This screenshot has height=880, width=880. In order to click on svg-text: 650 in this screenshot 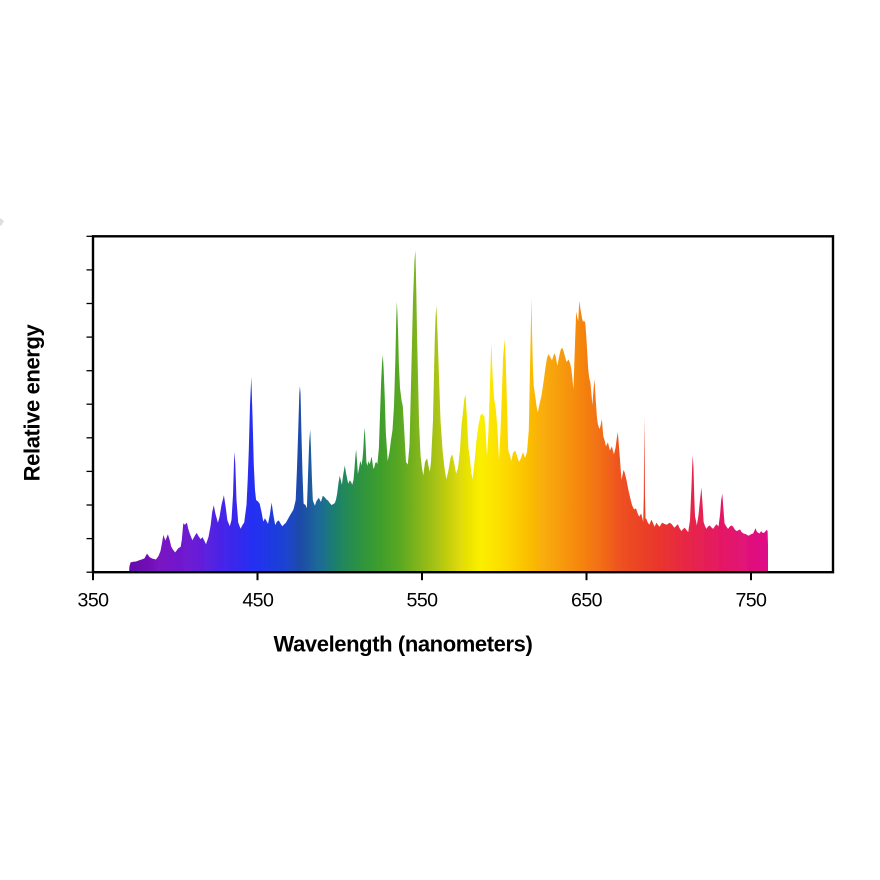, I will do `click(587, 600)`.